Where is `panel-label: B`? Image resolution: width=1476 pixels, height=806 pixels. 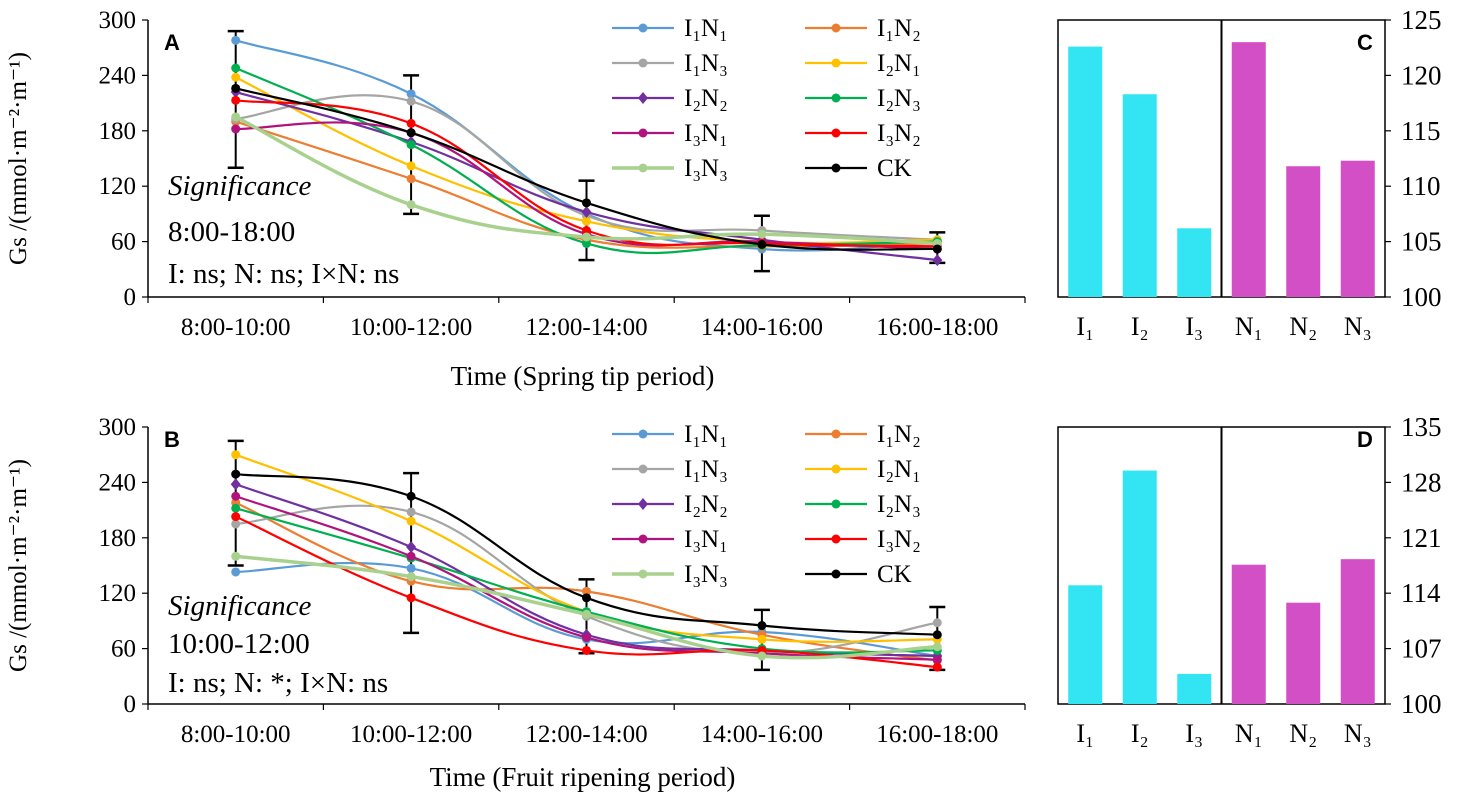 panel-label: B is located at coordinates (172, 439).